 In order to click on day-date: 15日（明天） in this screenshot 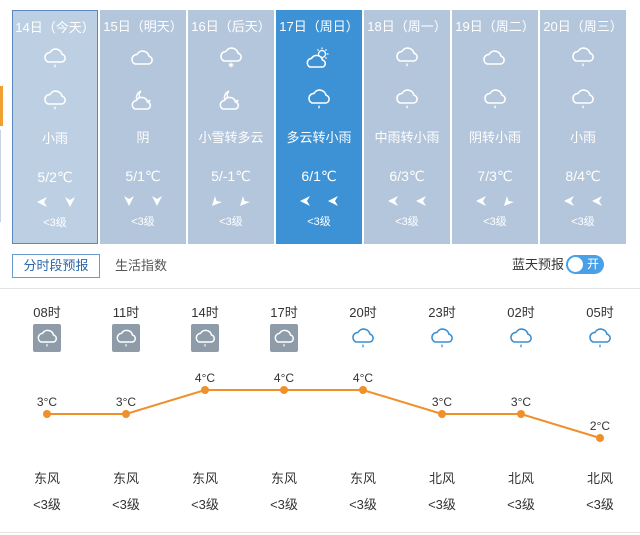, I will do `click(143, 26)`.